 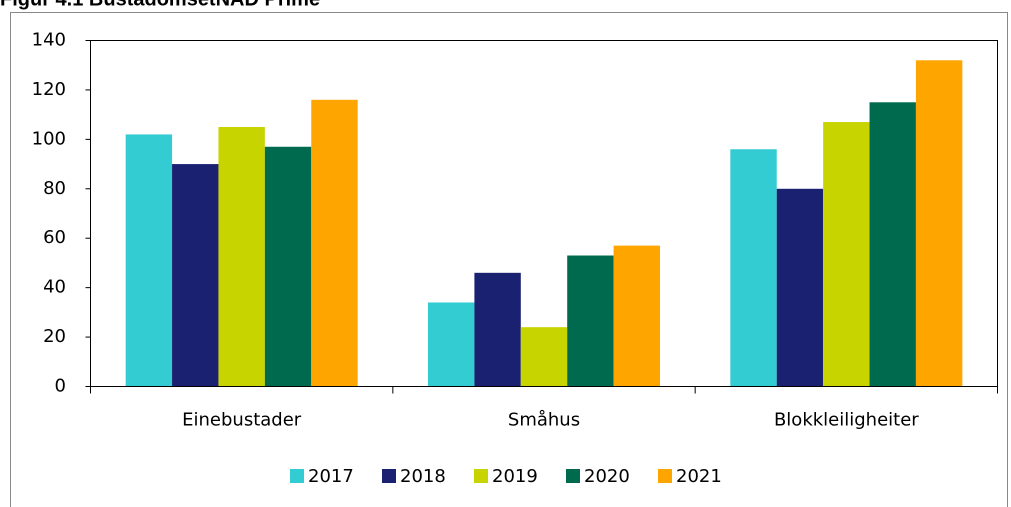 I want to click on x-tick-label: Småhus, so click(x=544, y=420).